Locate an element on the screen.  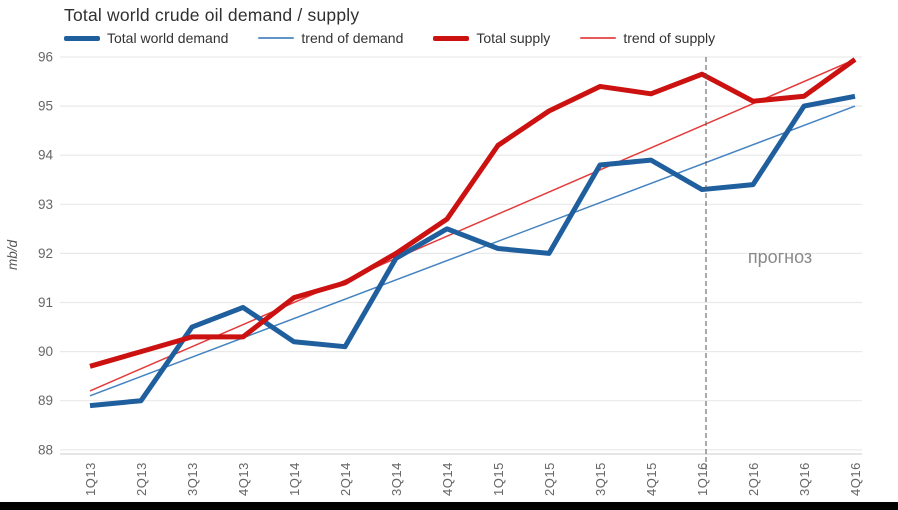
legend-label: trend of demand is located at coordinates (352, 38).